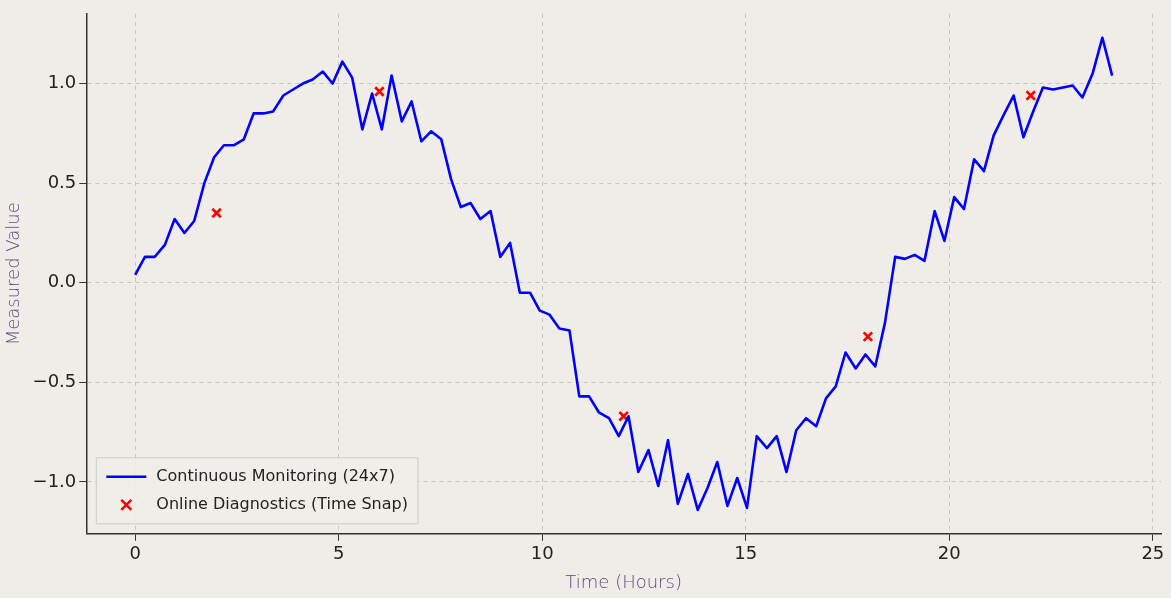 The height and width of the screenshot is (598, 1171). I want to click on y-tick-label: 1.0, so click(62, 82).